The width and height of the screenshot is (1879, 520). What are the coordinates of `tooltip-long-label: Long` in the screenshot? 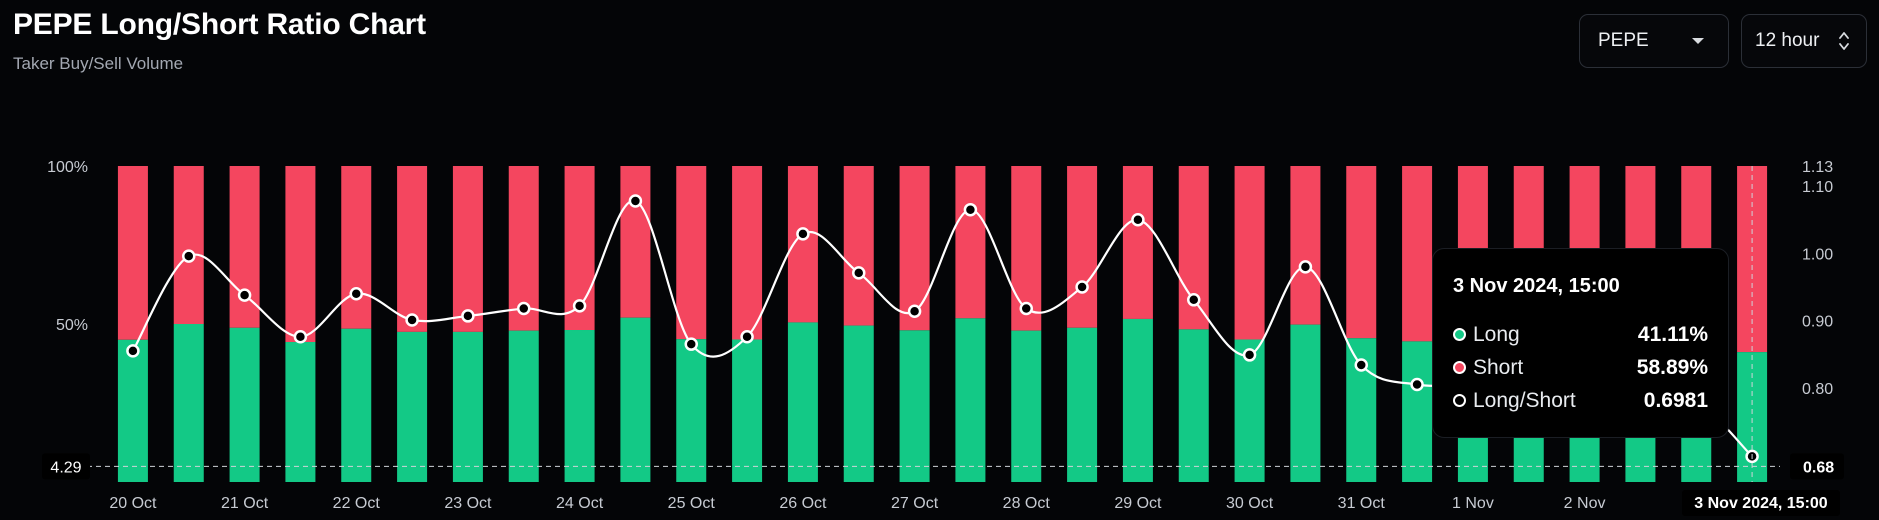 It's located at (1496, 334).